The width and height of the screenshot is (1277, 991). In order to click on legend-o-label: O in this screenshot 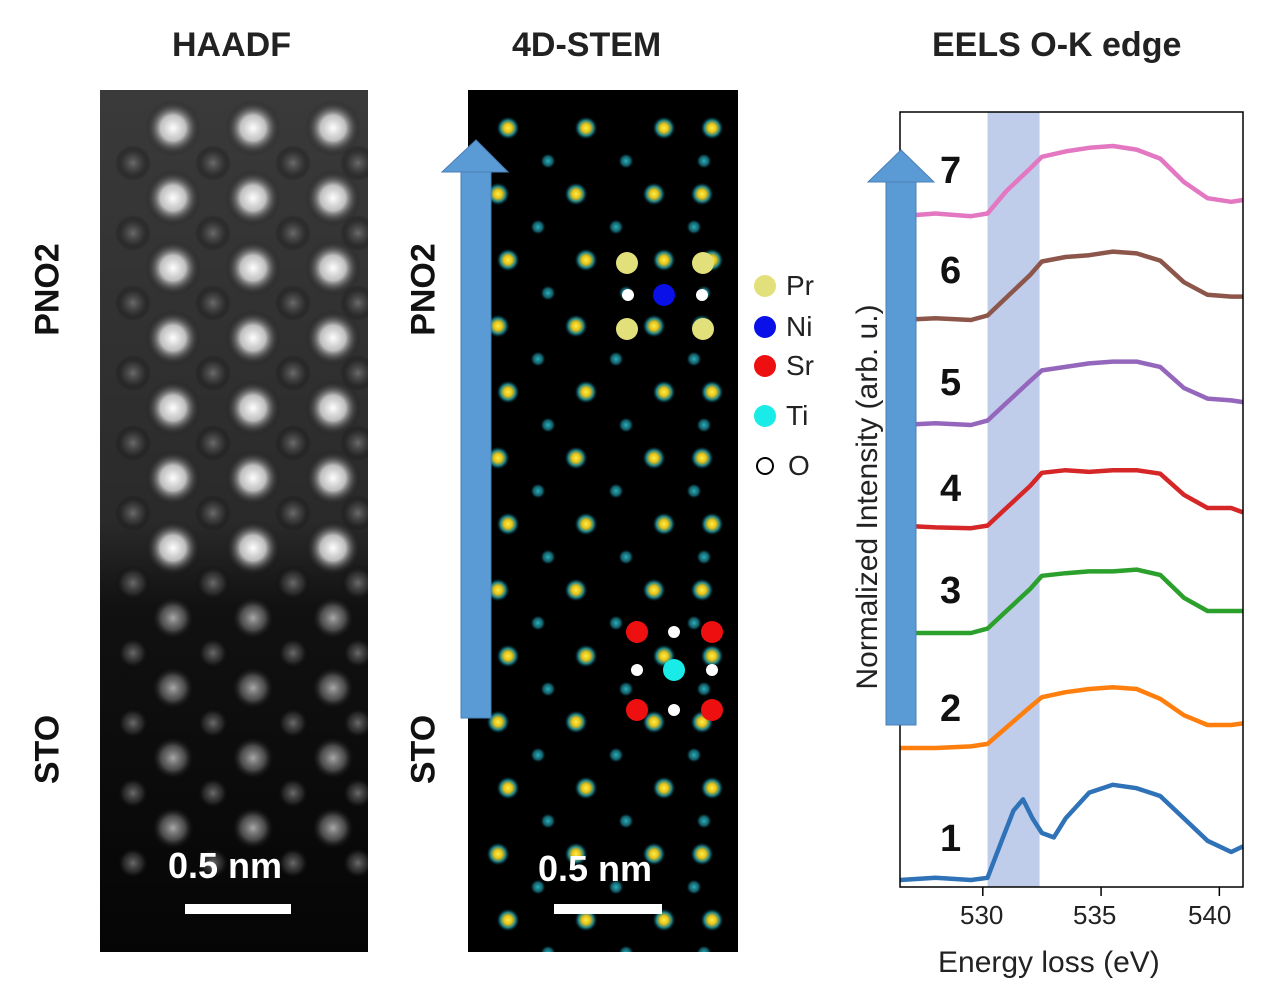, I will do `click(799, 465)`.